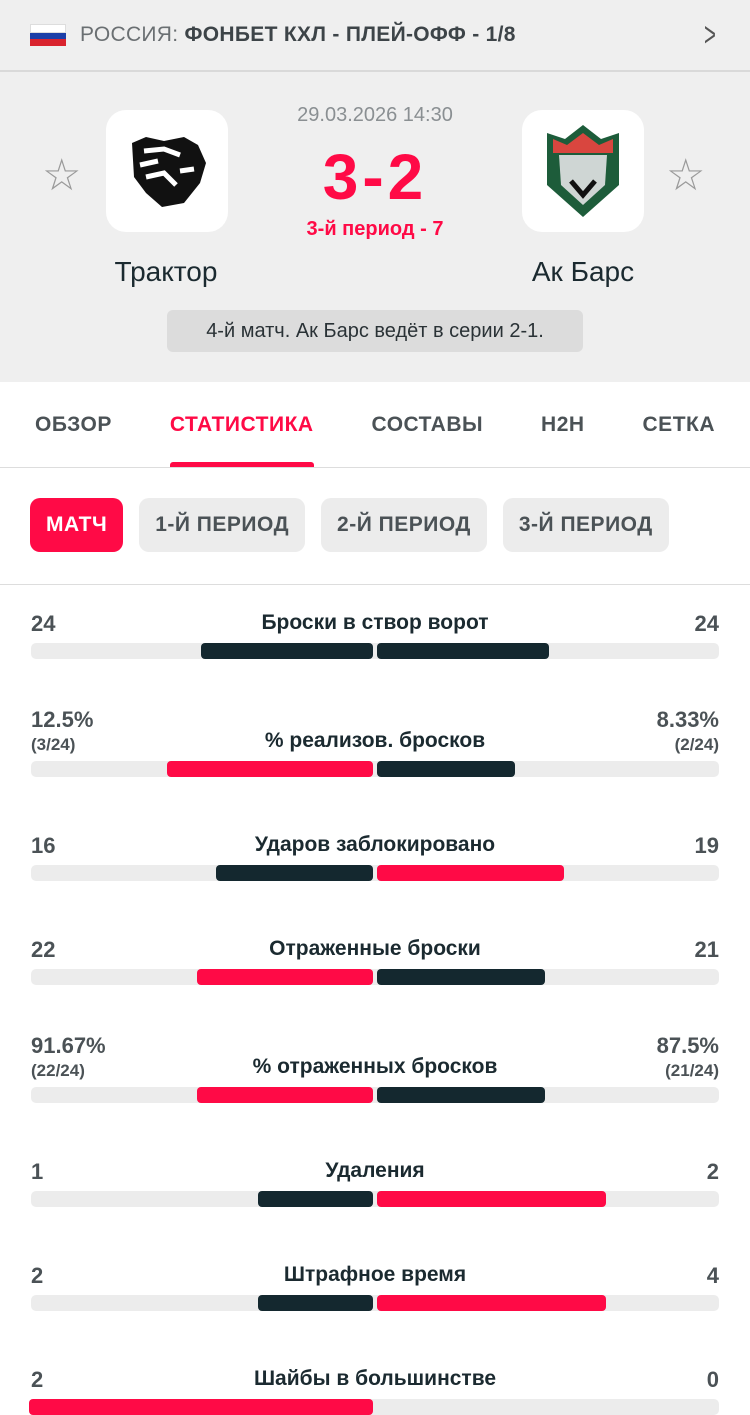  What do you see at coordinates (686, 175) in the screenshot?
I see `favorite-away-star-icon: ☆` at bounding box center [686, 175].